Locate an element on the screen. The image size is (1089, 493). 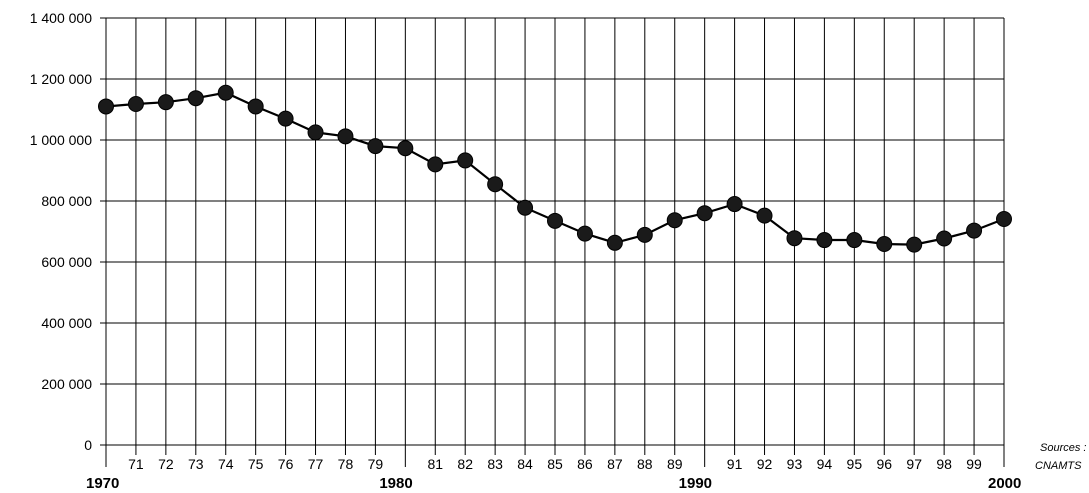
x-tick-label: 87 is located at coordinates (615, 464).